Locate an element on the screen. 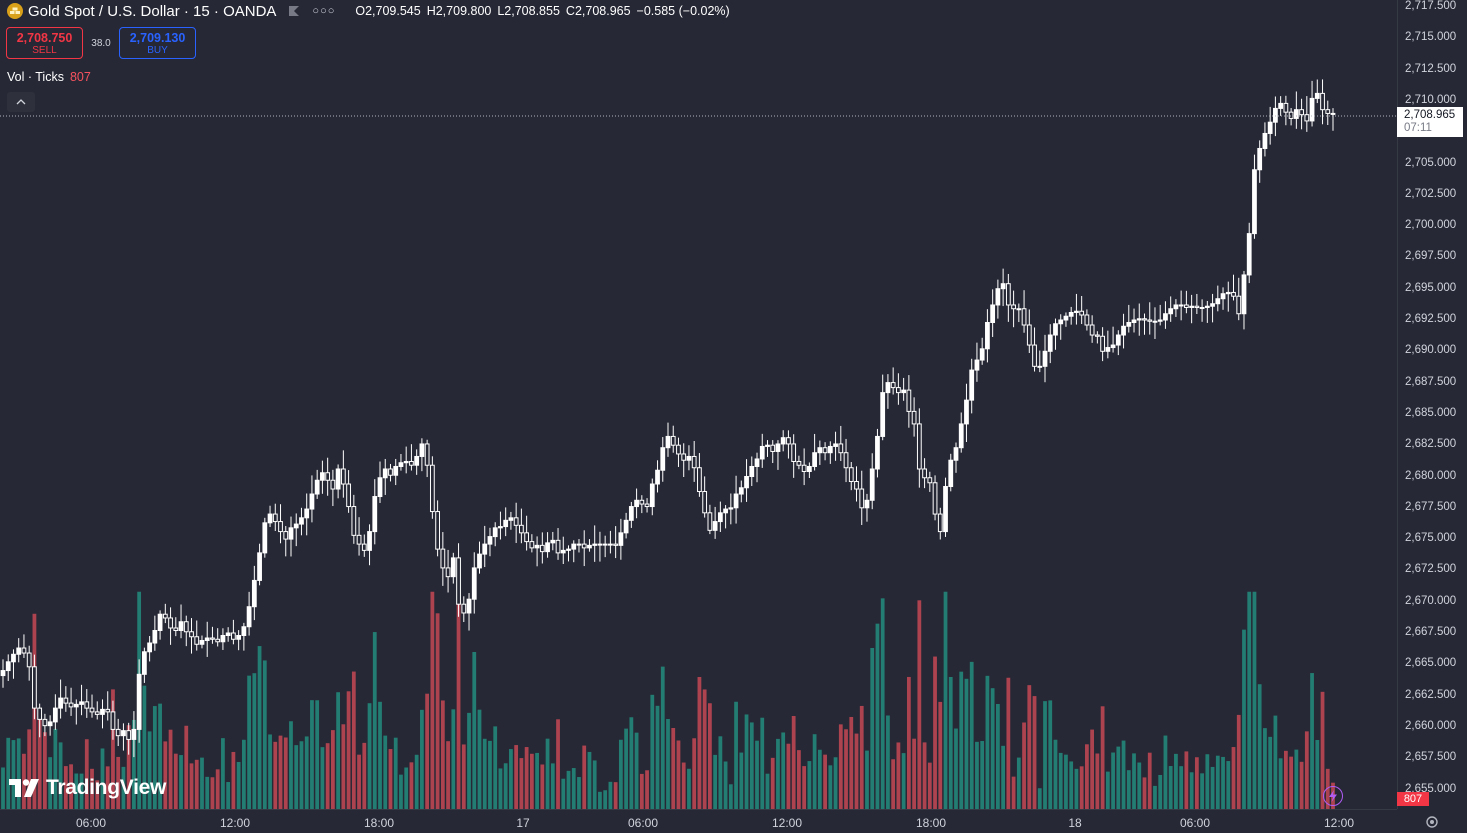 The width and height of the screenshot is (1467, 833). price-tick-label: 2,672.500 is located at coordinates (1431, 569).